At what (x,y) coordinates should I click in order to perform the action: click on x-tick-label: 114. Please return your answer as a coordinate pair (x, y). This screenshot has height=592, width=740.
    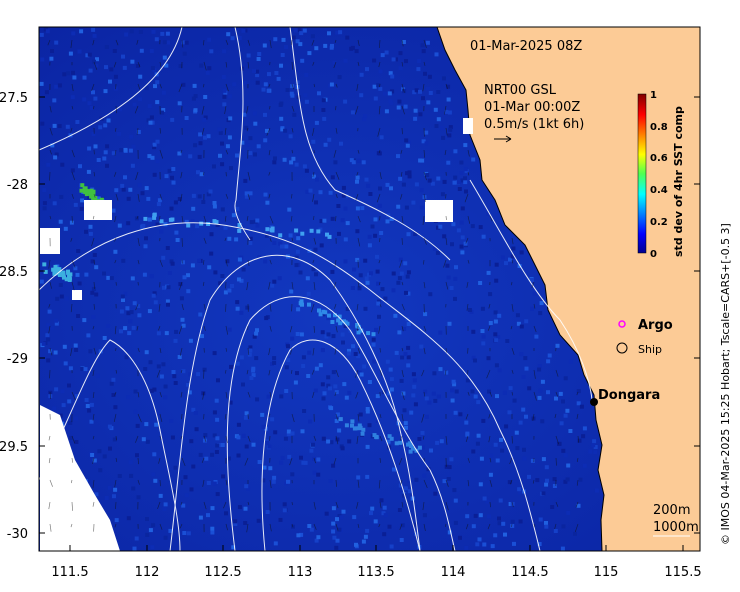
    Looking at the image, I should click on (453, 572).